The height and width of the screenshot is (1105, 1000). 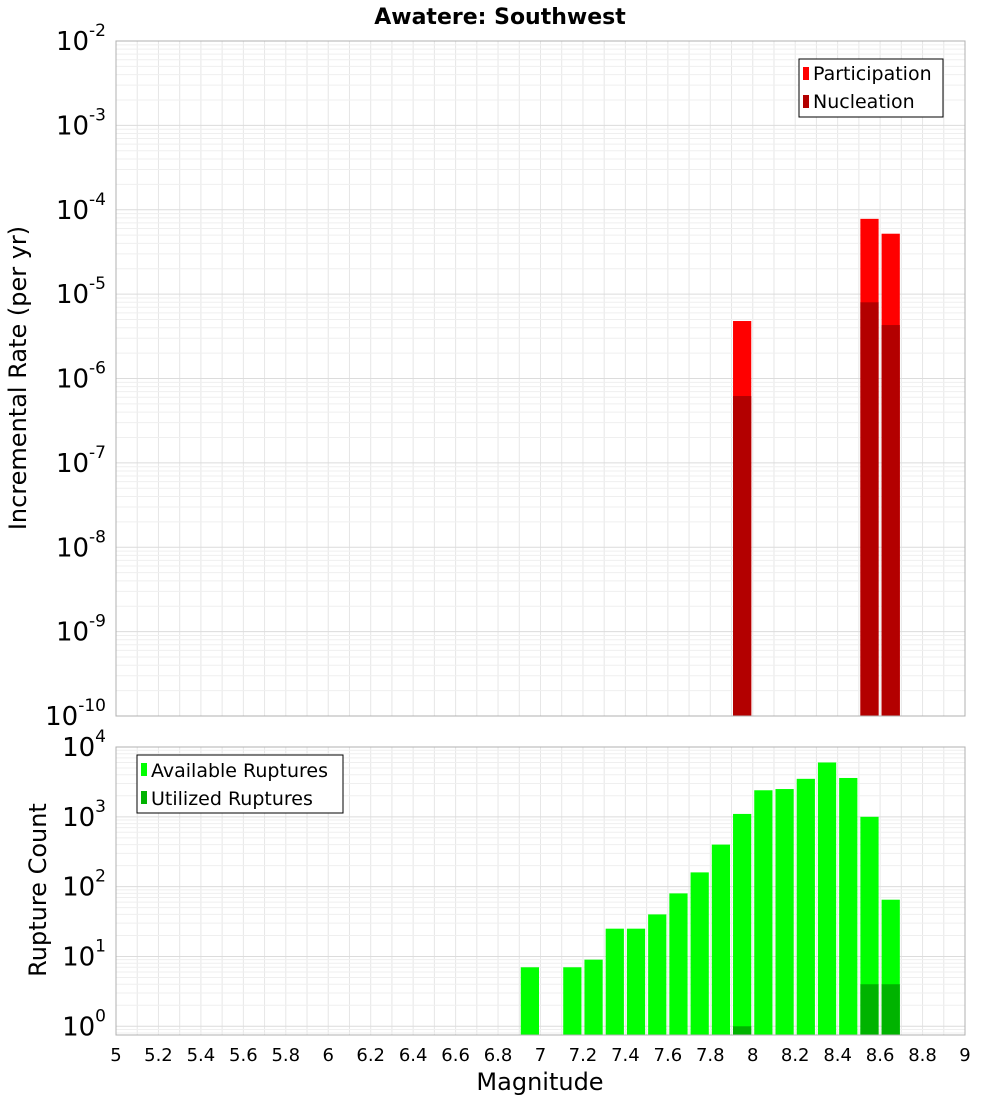 What do you see at coordinates (500, 17) in the screenshot?
I see `chart-title: Awatere: Southwest` at bounding box center [500, 17].